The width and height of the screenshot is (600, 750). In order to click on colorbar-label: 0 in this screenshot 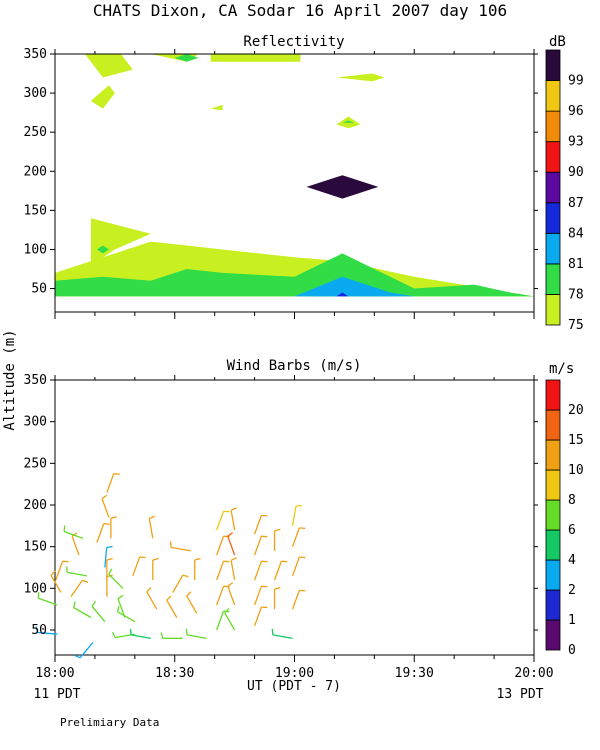, I will do `click(572, 650)`.